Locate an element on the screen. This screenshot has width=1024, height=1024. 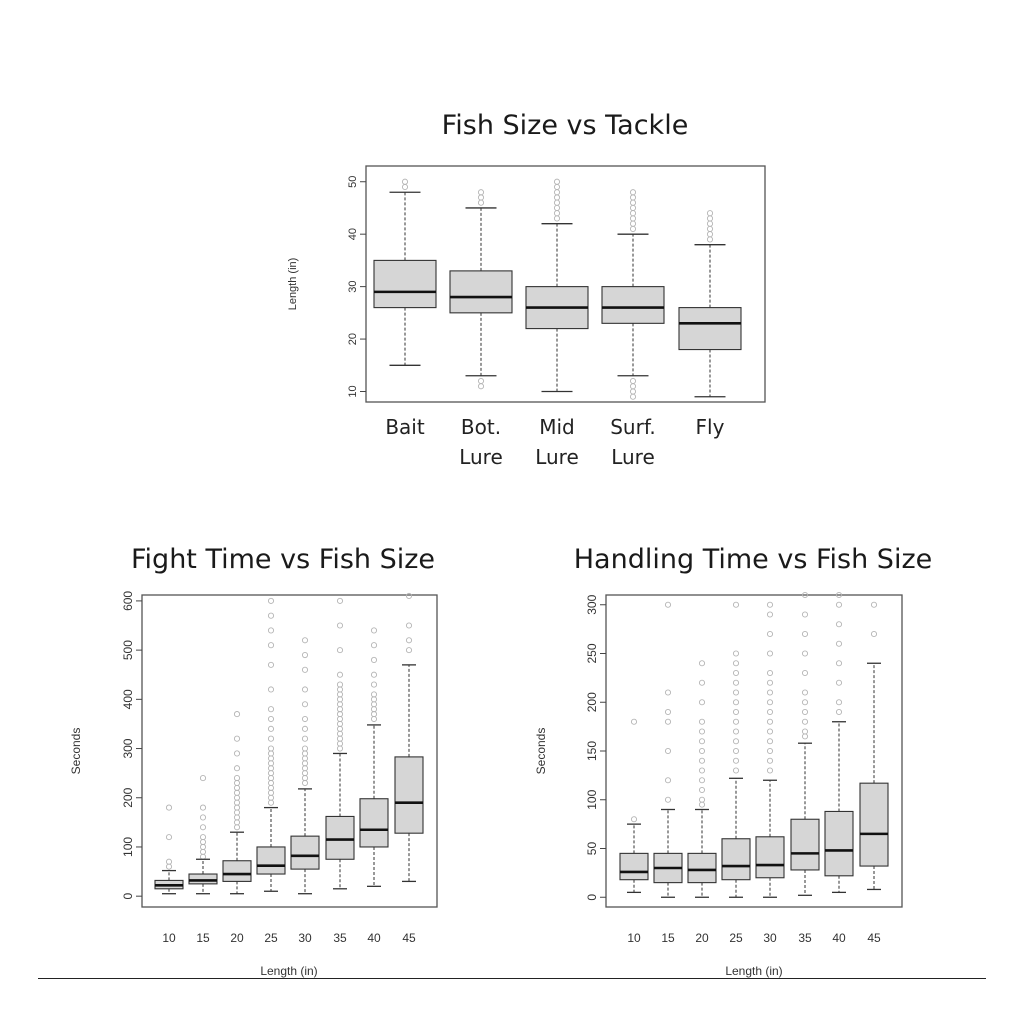
y-tick-label: 30 is located at coordinates (353, 286).